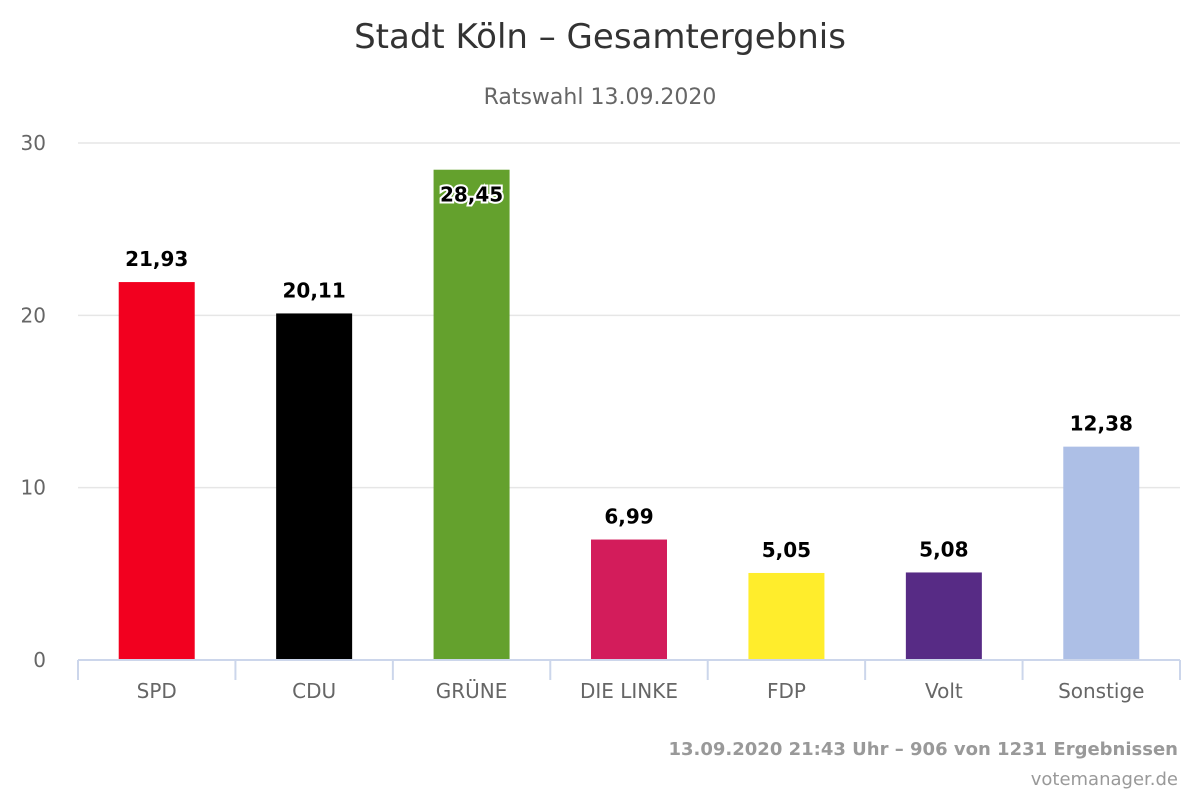  I want to click on data-label: 5,05, so click(786, 550).